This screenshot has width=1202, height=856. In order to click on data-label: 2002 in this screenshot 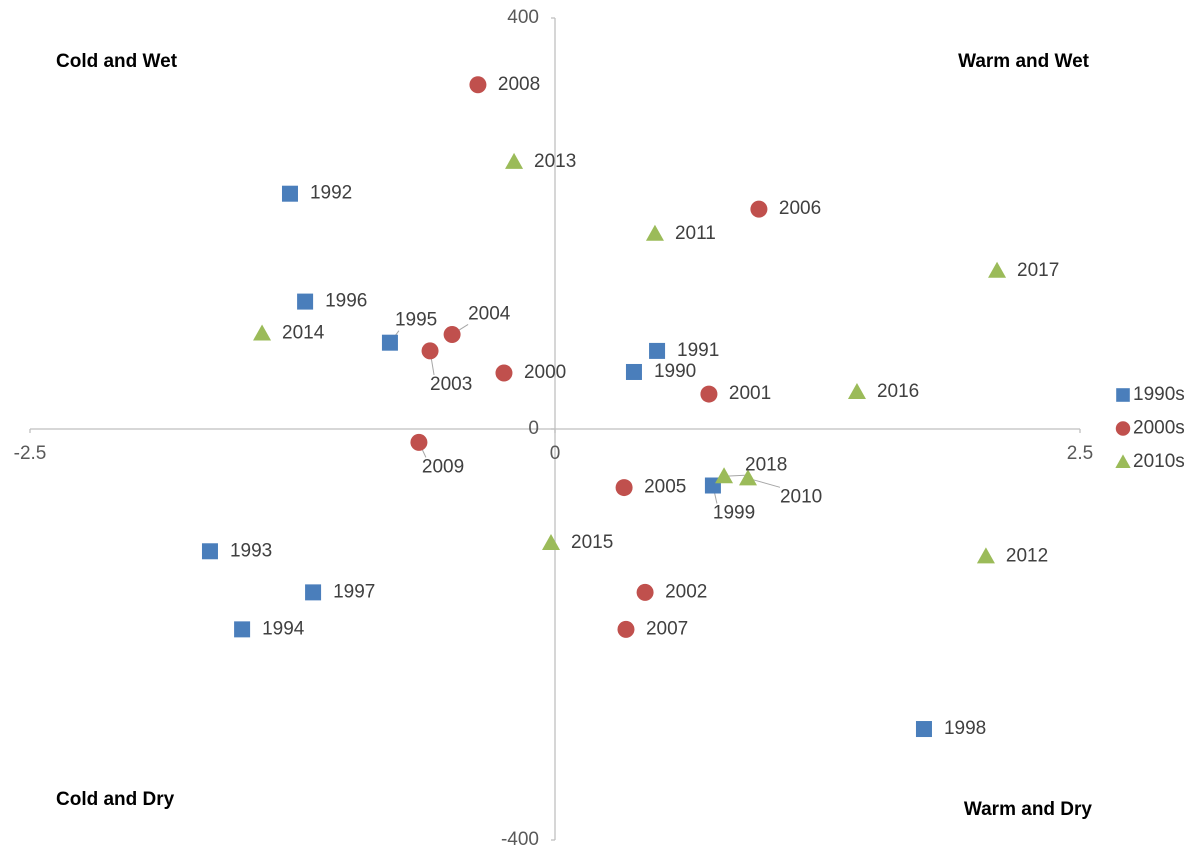, I will do `click(686, 591)`.